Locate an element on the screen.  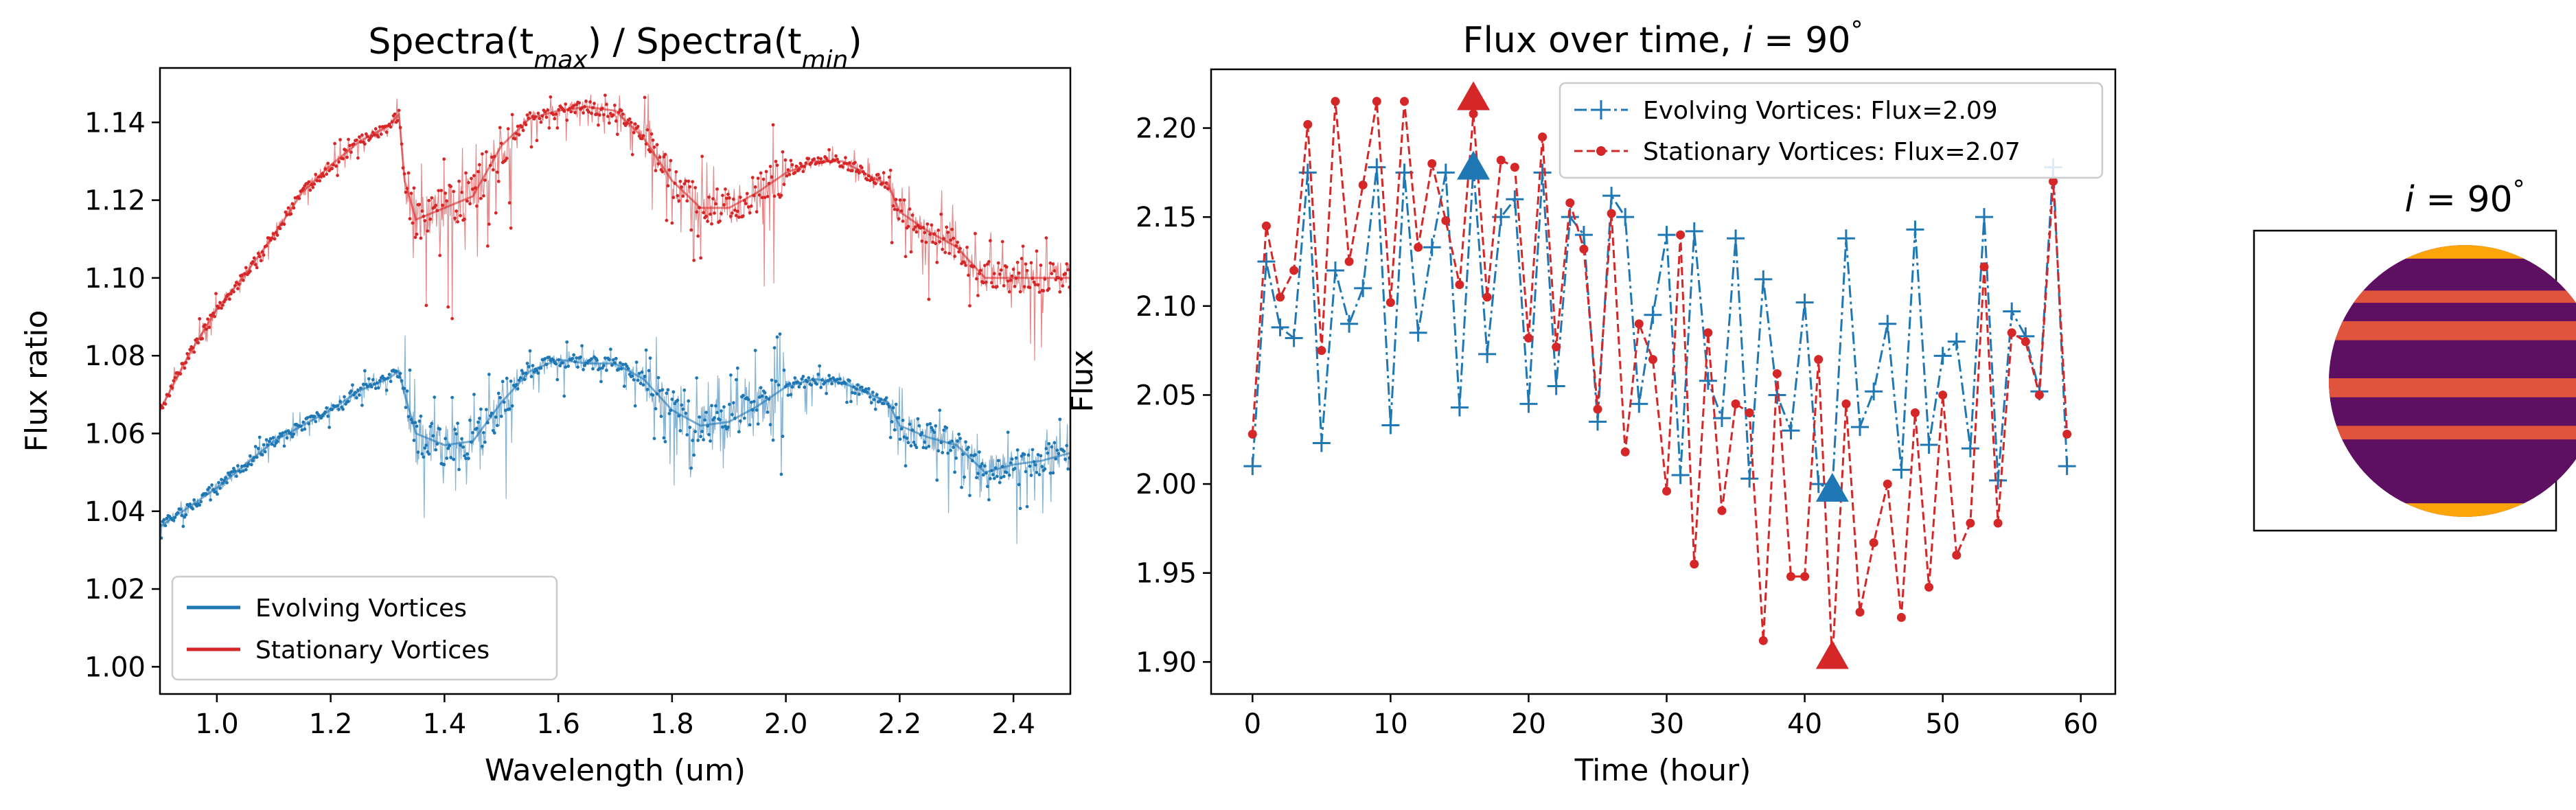
legend-label-evolving: Evolving Vortices is located at coordinates (361, 608).